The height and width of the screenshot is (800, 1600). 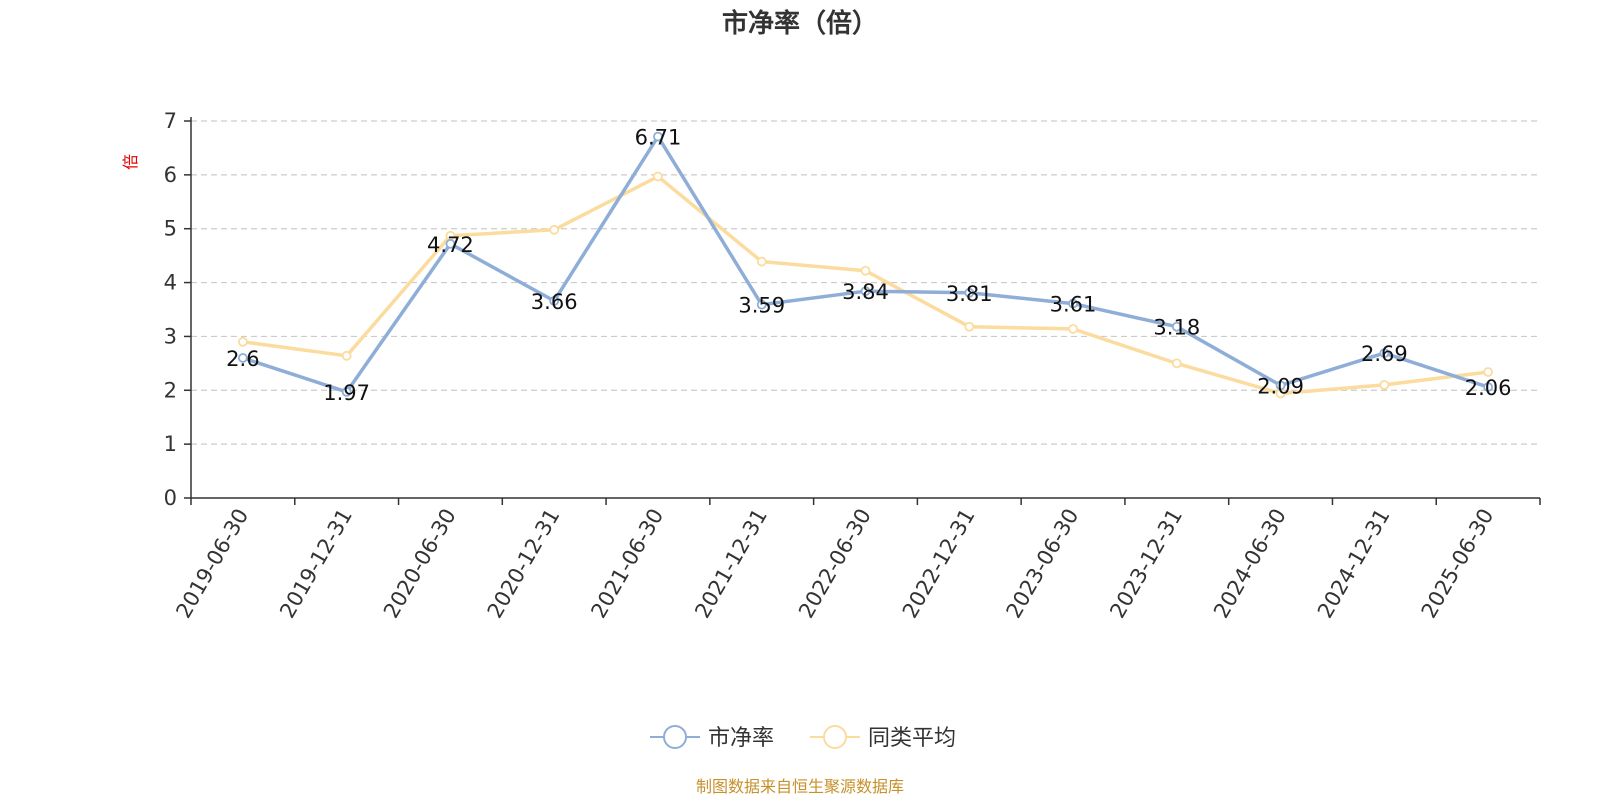 I want to click on legend-label: 市净率, so click(x=741, y=738).